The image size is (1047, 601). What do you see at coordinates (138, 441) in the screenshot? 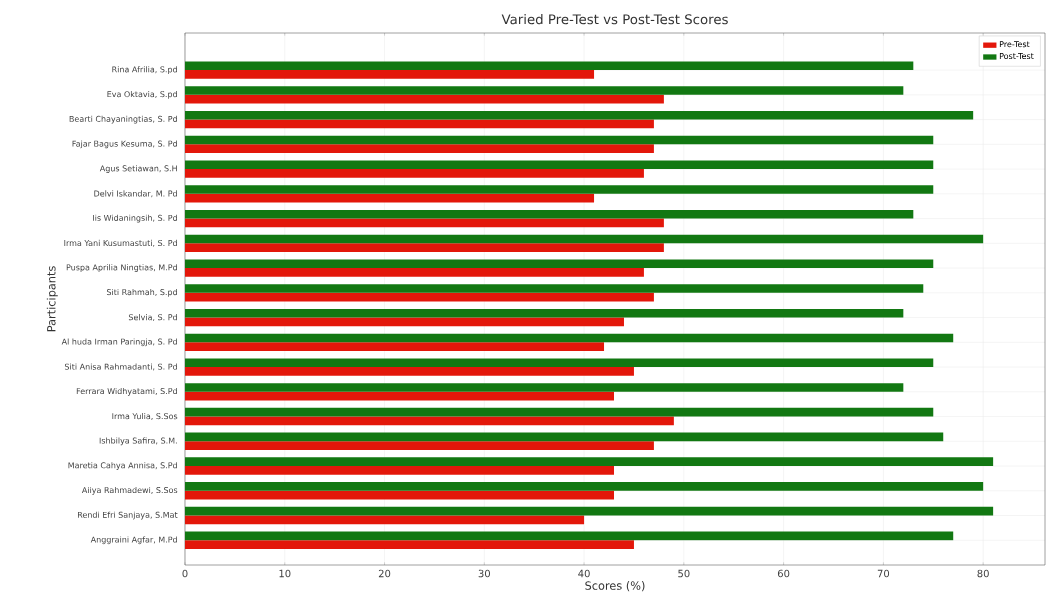
I see `y-tick-label: Ishbilya Safira, S.M.` at bounding box center [138, 441].